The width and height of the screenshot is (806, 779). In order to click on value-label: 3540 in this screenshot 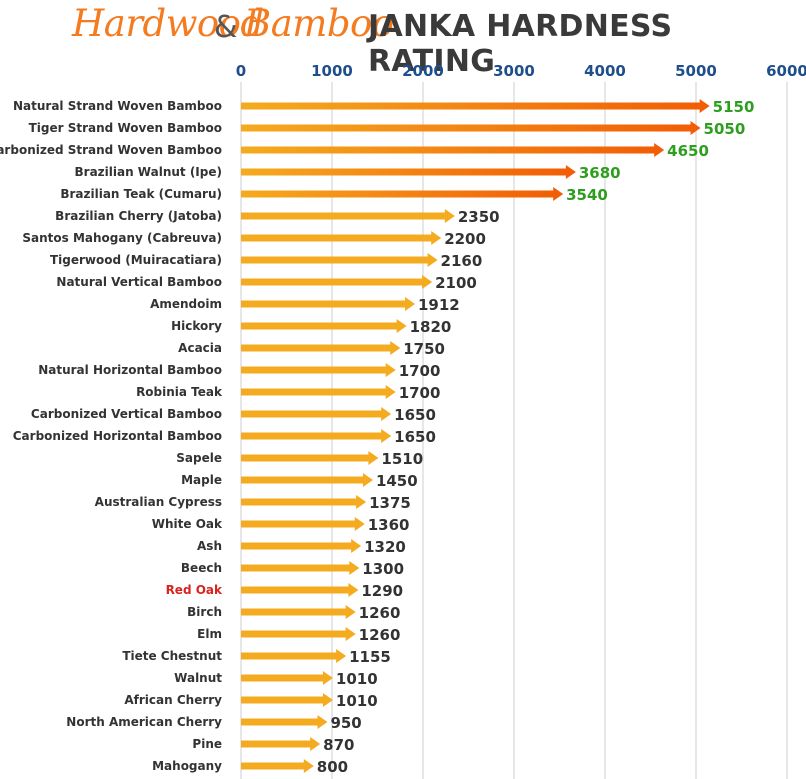, I will do `click(587, 195)`.